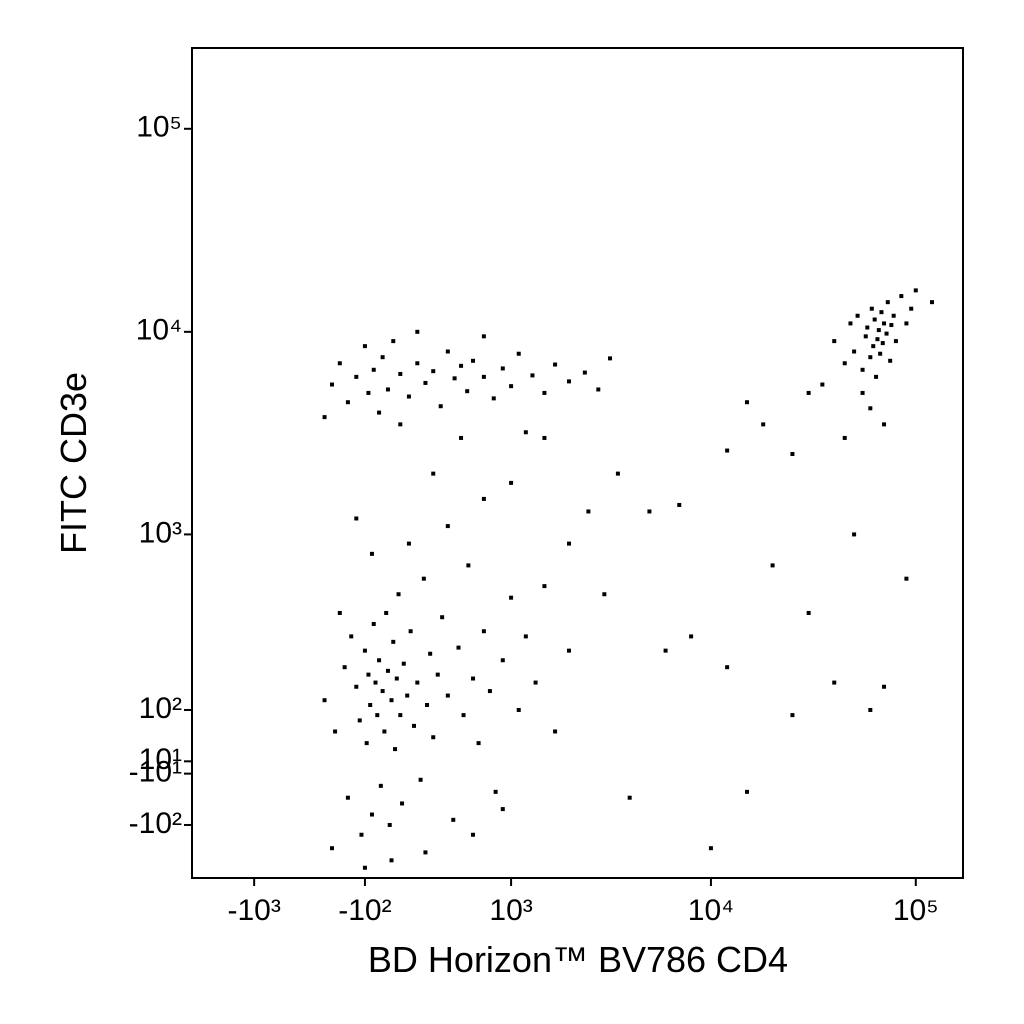  What do you see at coordinates (159, 330) in the screenshot?
I see `y-tick-label: 10⁴` at bounding box center [159, 330].